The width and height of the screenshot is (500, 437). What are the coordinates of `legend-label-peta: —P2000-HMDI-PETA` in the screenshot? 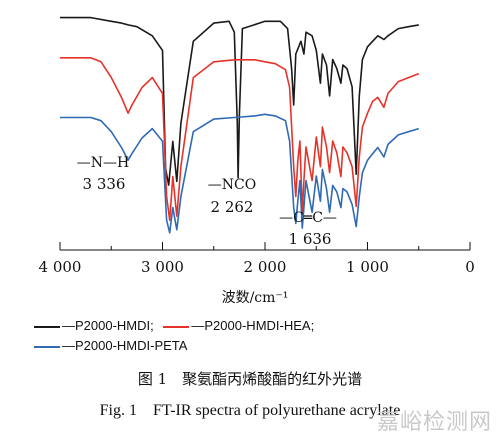 It's located at (125, 345).